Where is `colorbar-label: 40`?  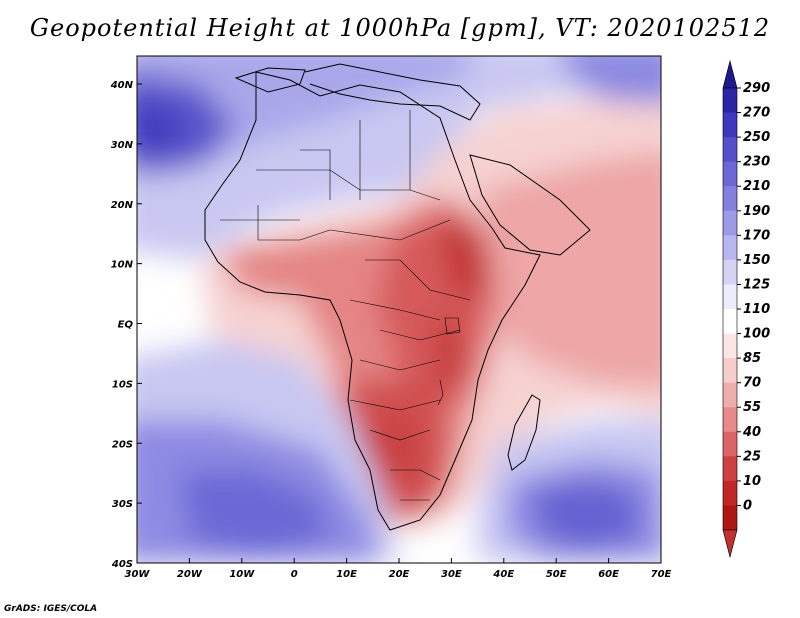 colorbar-label: 40 is located at coordinates (751, 432).